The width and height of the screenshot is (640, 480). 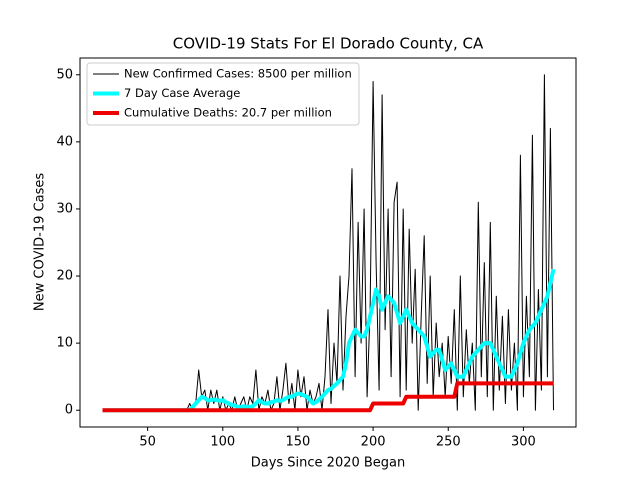 I want to click on y-tick-label: 40, so click(x=64, y=141).